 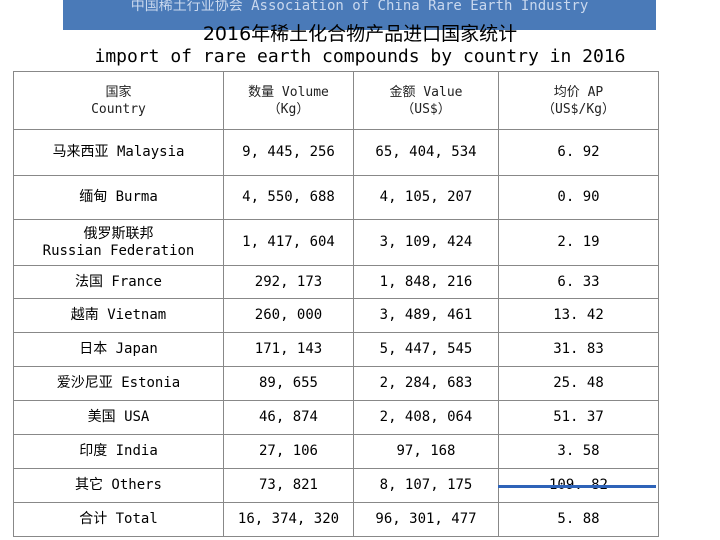 I want to click on value-cell: 4, 105, 207, so click(x=426, y=197).